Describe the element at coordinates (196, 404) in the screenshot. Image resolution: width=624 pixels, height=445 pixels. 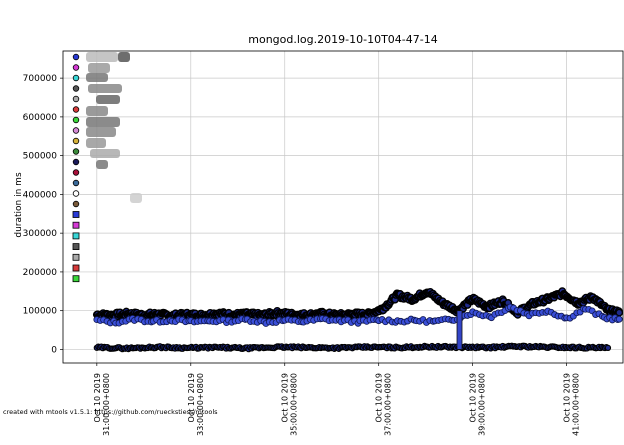
I see `x-tick-label: Oct 10 201933:00.00+0800` at that location.